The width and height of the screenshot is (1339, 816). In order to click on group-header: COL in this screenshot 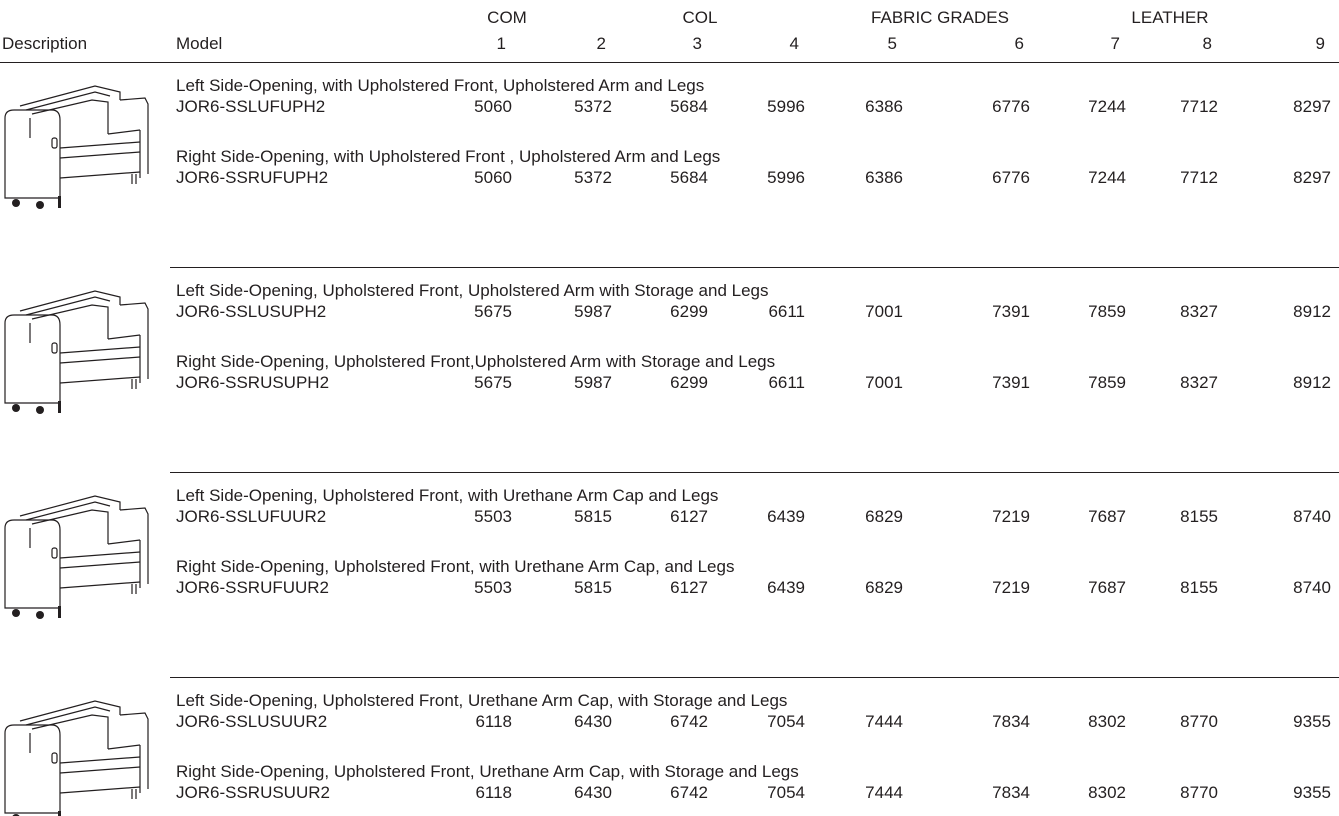, I will do `click(700, 17)`.